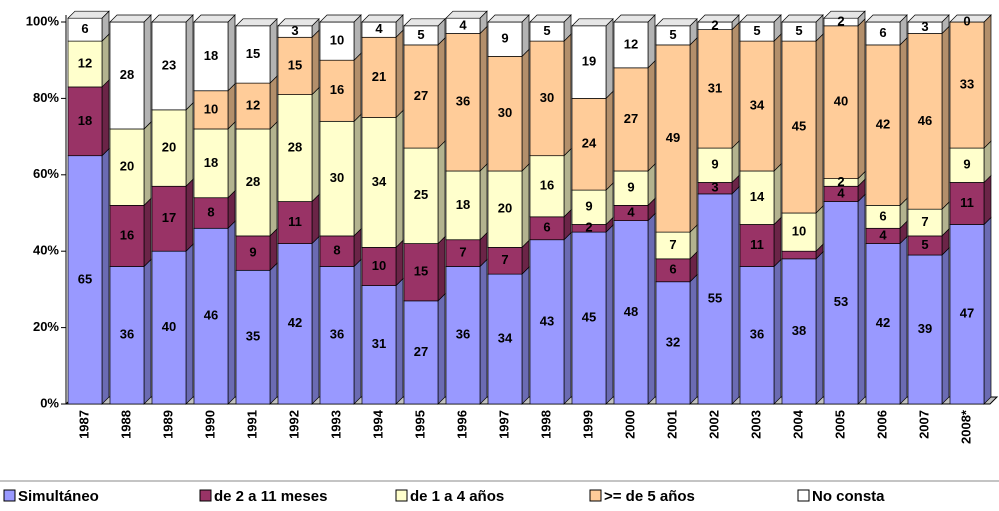  What do you see at coordinates (587, 424) in the screenshot?
I see `x-tick-label: 1999` at bounding box center [587, 424].